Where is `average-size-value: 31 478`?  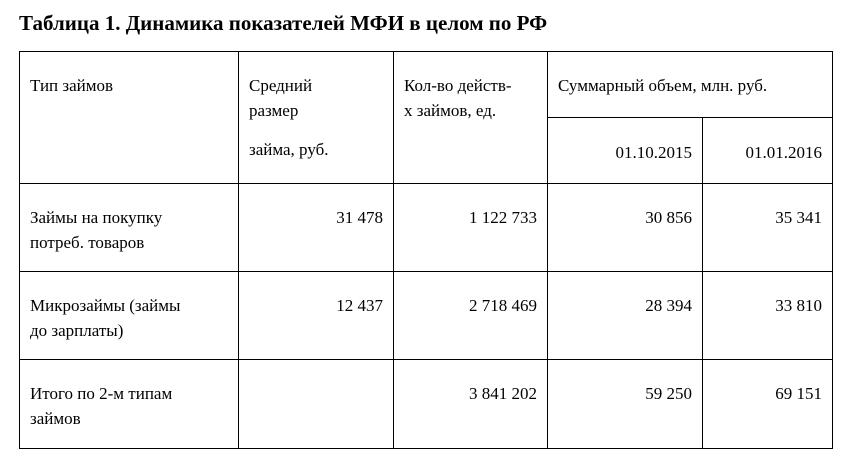
average-size-value: 31 478 is located at coordinates (359, 217).